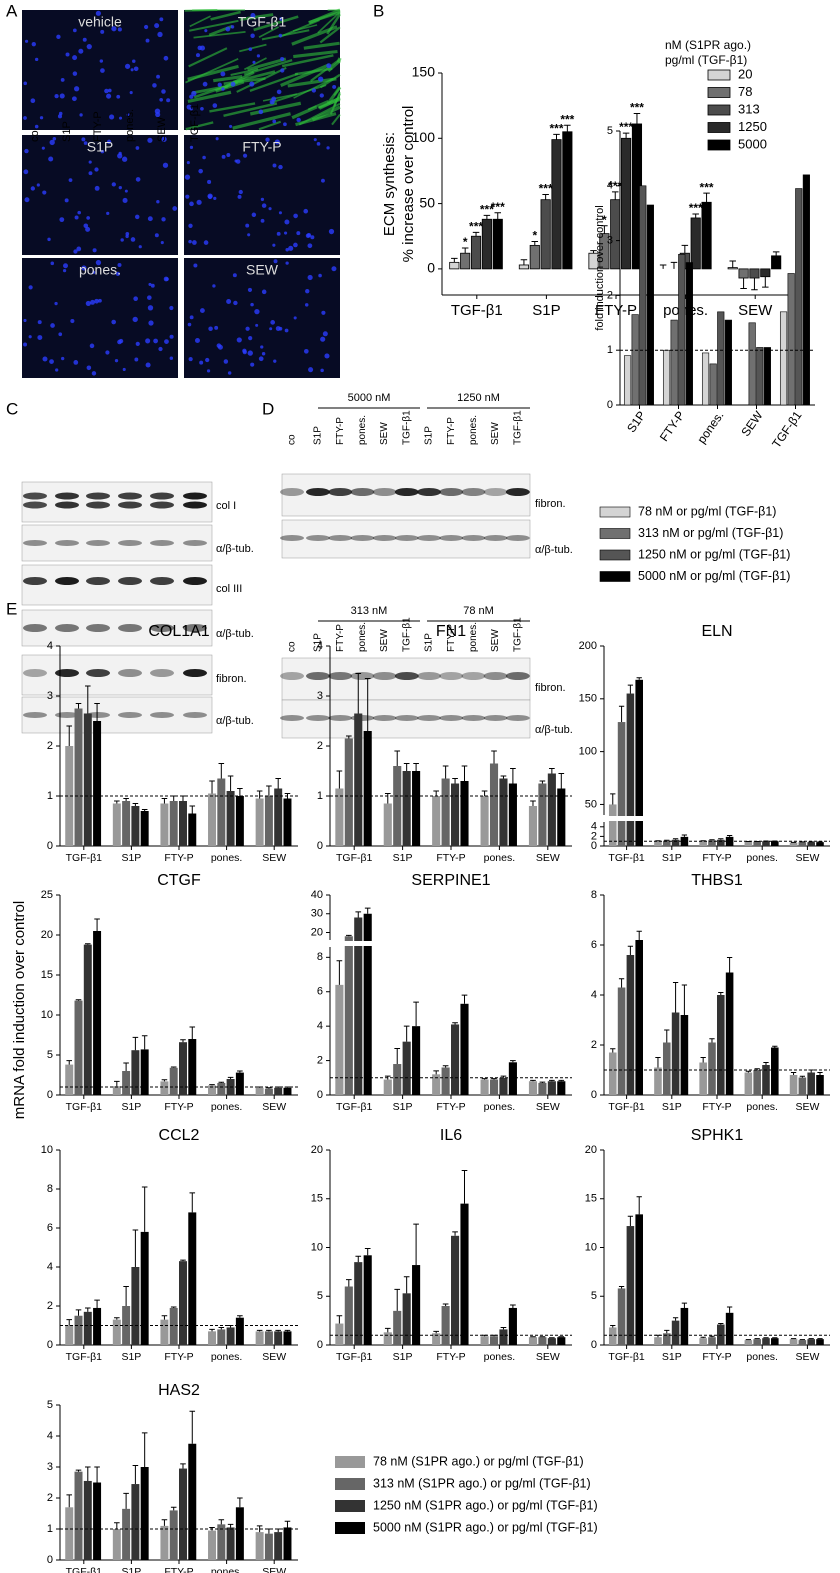  Describe the element at coordinates (50, 1498) in the screenshot. I see `y-tick-label: 2` at that location.